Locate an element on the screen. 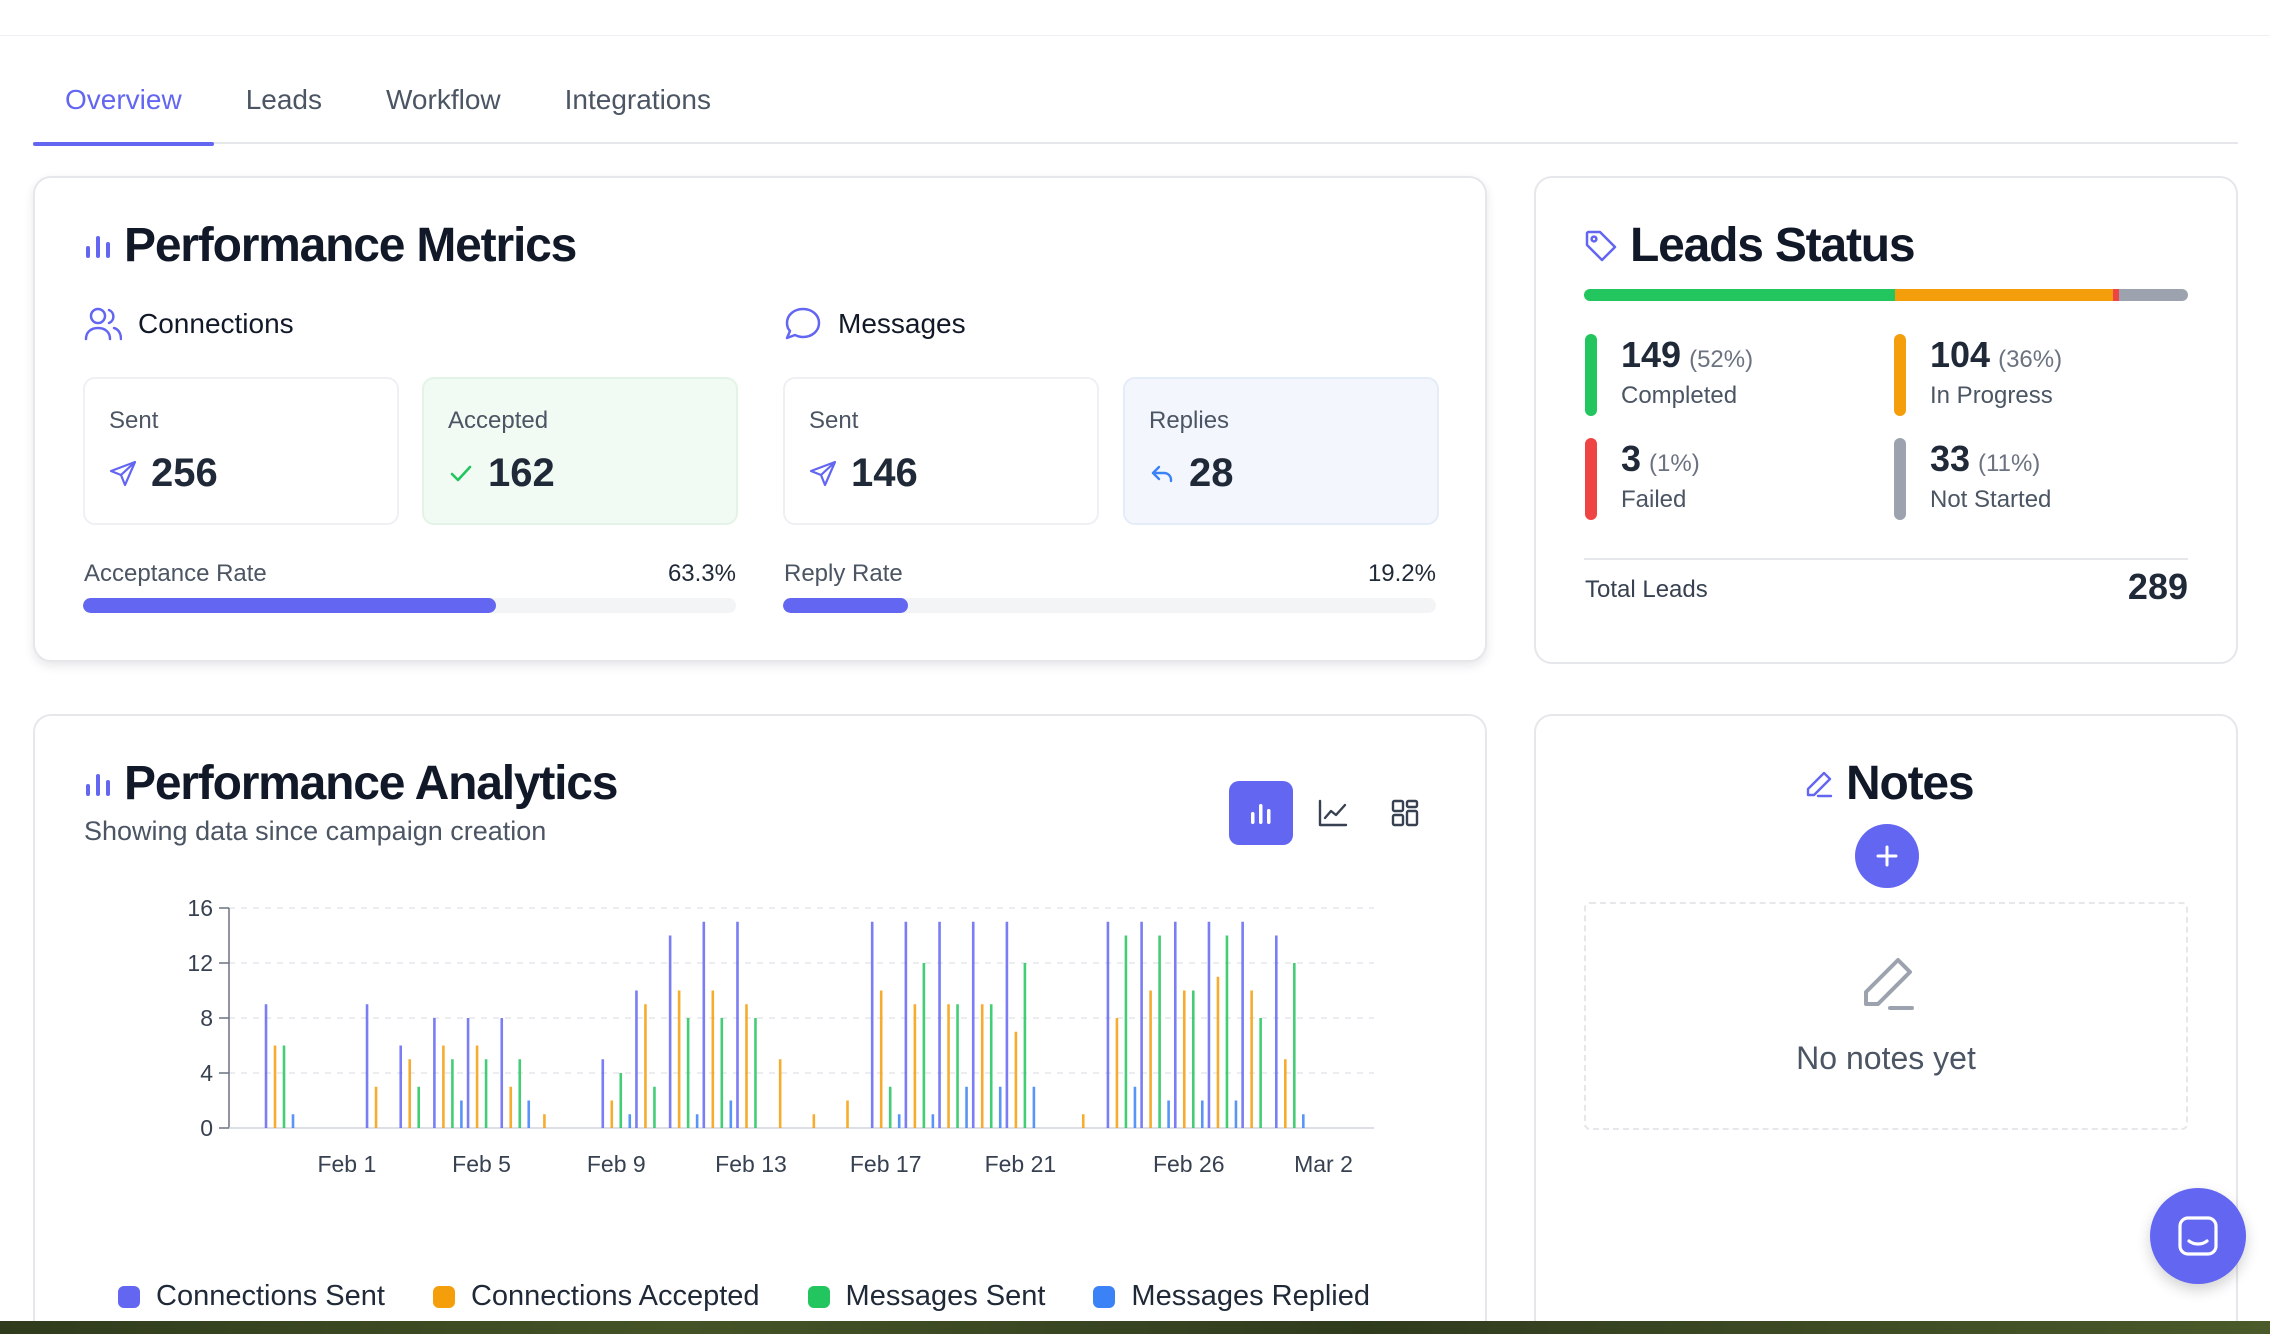 The height and width of the screenshot is (1334, 2270). pencil-icon is located at coordinates (1889, 984).